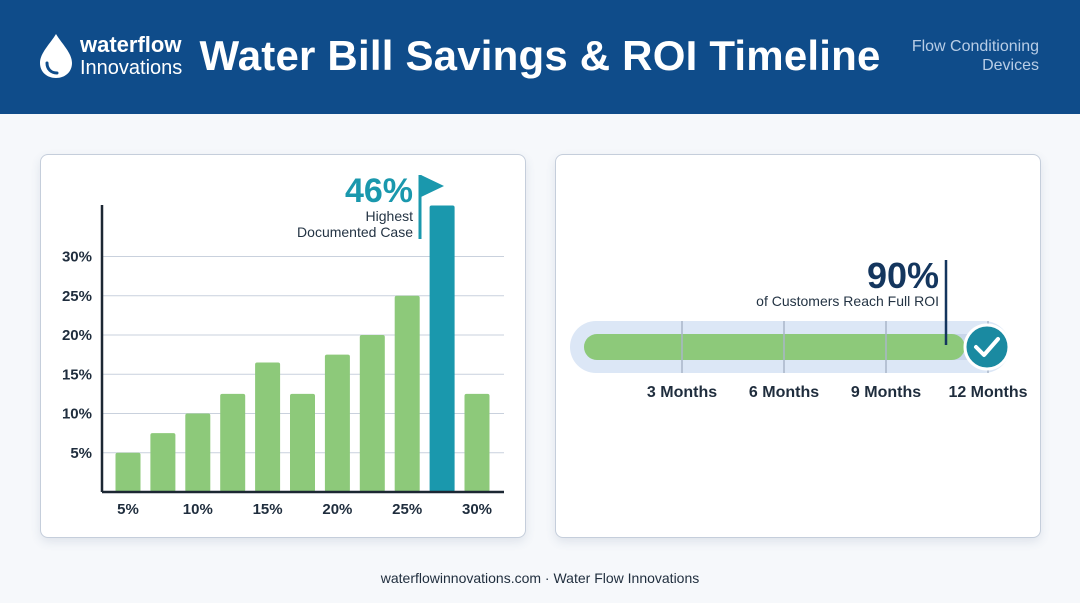 The width and height of the screenshot is (1080, 603). What do you see at coordinates (987, 347) in the screenshot?
I see `check-icon` at bounding box center [987, 347].